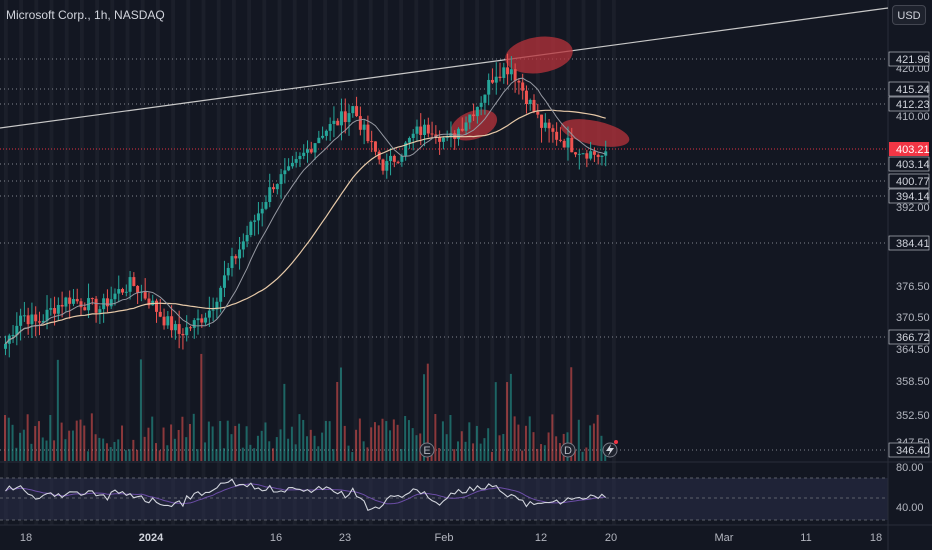 This screenshot has height=550, width=932. Describe the element at coordinates (610, 449) in the screenshot. I see `lightning-icon` at that location.